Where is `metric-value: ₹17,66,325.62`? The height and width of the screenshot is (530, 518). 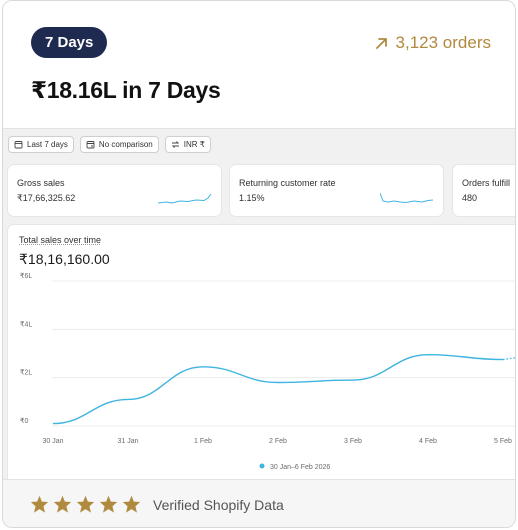 metric-value: ₹17,66,325.62 is located at coordinates (46, 198).